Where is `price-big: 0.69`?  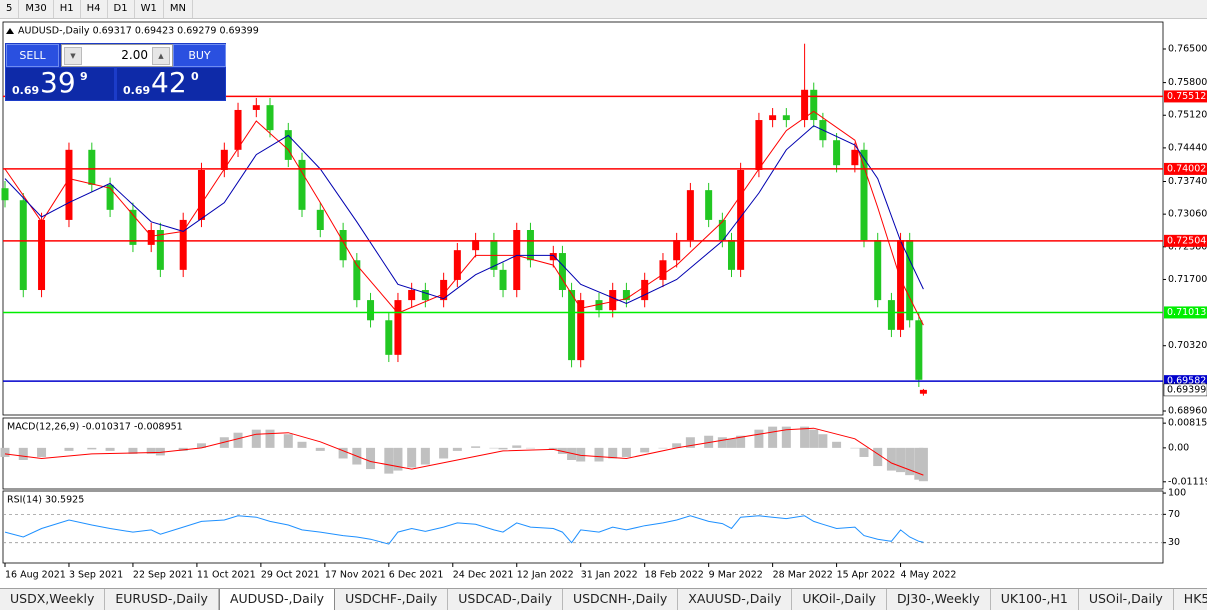
price-big: 0.69 is located at coordinates (26, 90).